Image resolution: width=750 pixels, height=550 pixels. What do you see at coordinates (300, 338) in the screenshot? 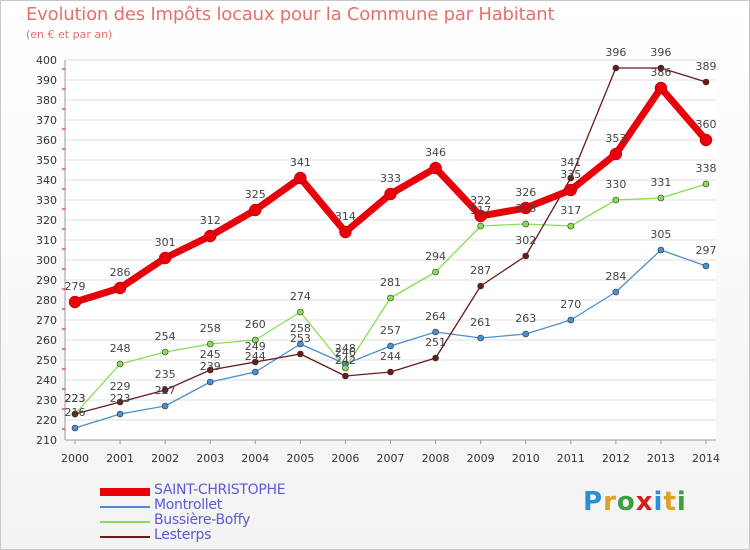
I see `data-label: 253` at bounding box center [300, 338].